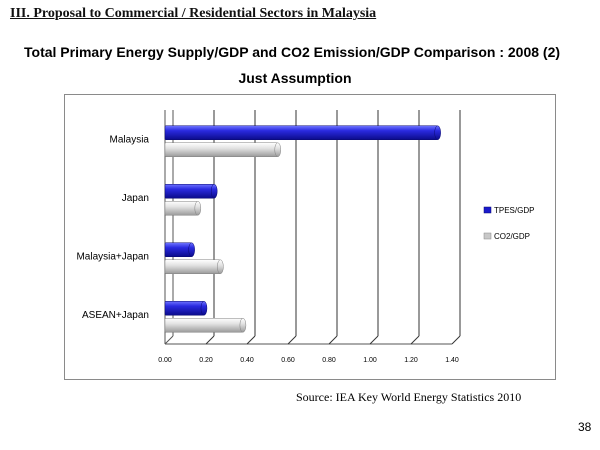 This screenshot has width=600, height=450. Describe the element at coordinates (204, 325) in the screenshot. I see `bar-co2-gdp-asean-japan` at that location.